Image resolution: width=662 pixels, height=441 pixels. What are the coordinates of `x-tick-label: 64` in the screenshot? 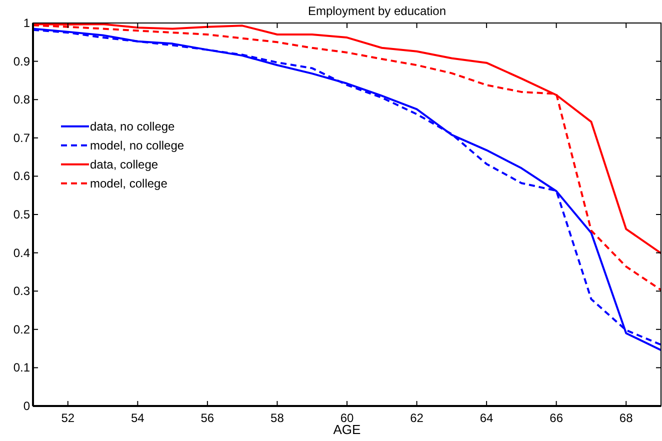 It's located at (487, 418).